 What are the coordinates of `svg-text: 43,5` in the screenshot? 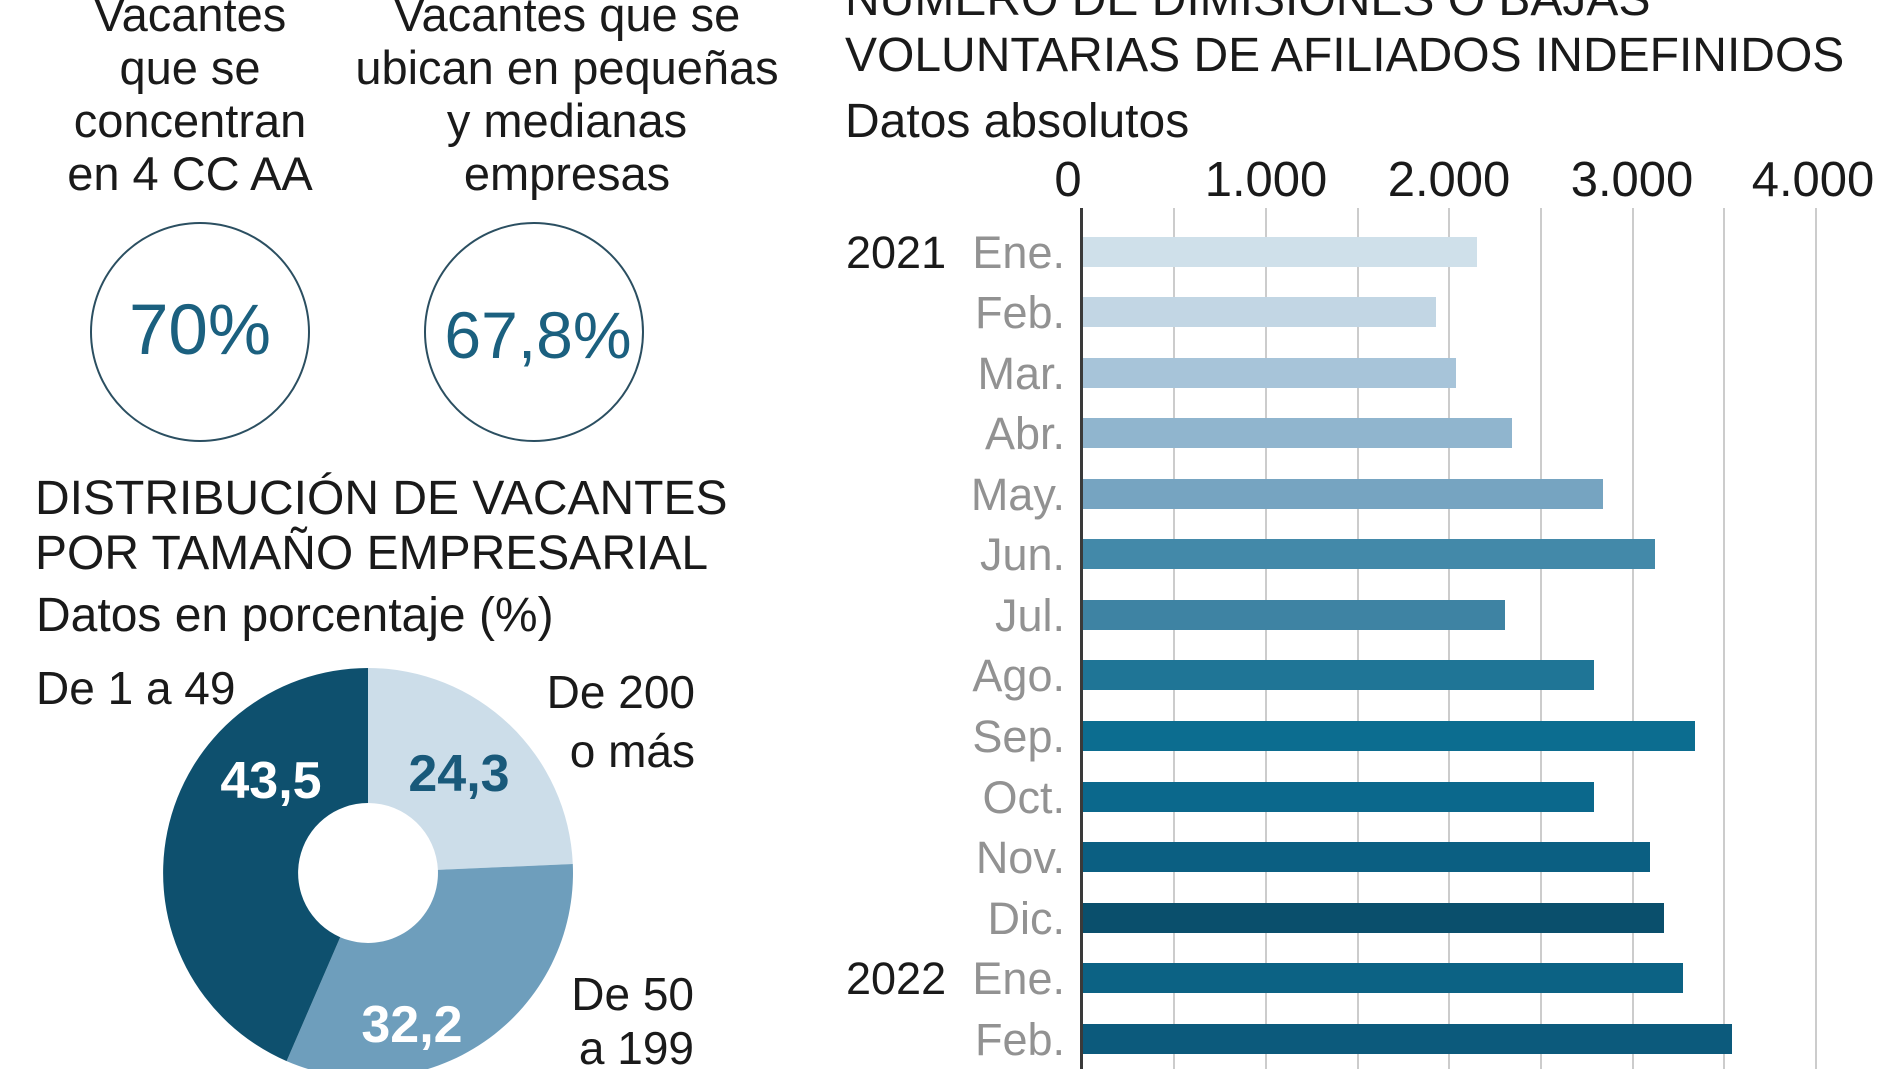 It's located at (270, 781).